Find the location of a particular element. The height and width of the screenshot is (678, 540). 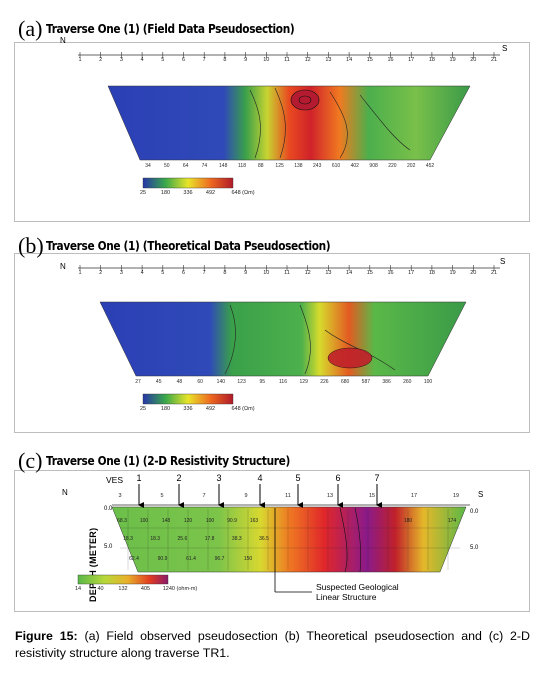

tick-label: 8 is located at coordinates (225, 60).